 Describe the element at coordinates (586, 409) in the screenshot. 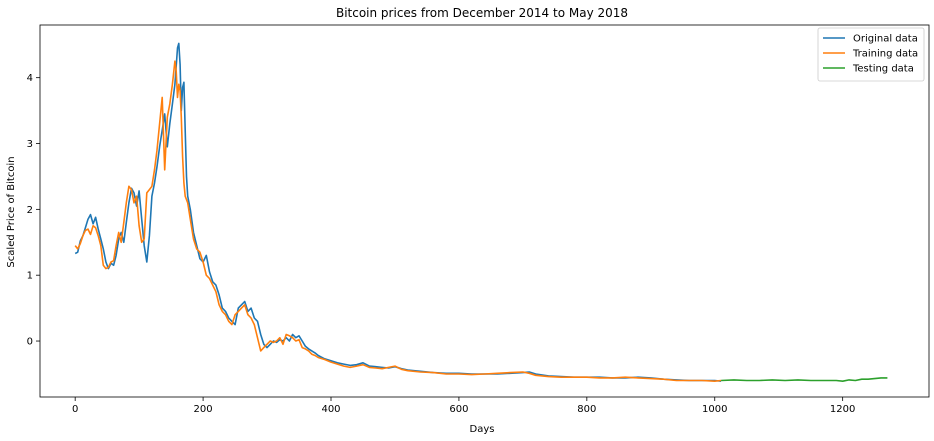

I see `x-tick-label: 800` at that location.